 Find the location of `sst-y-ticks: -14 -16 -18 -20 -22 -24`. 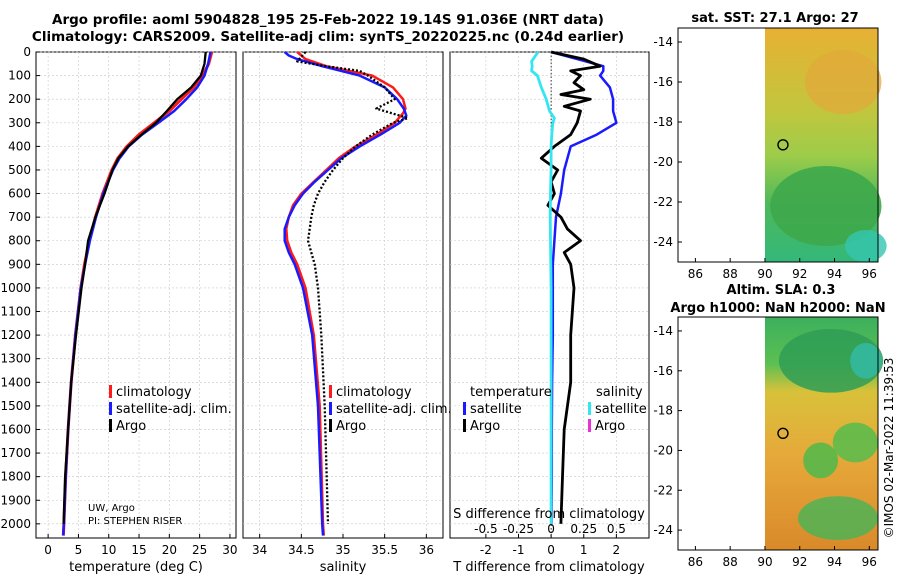

sst-y-ticks: -14 -16 -18 -20 -22 -24 is located at coordinates (667, 142).